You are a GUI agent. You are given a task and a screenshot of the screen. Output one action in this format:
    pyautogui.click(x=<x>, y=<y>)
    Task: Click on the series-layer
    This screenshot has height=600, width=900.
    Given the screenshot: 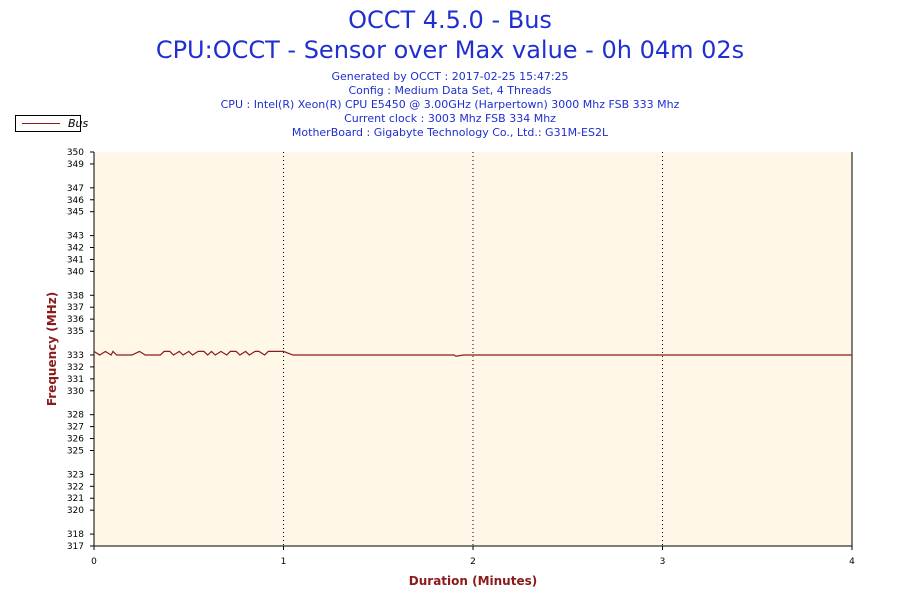 What is the action you would take?
    pyautogui.click(x=472, y=353)
    